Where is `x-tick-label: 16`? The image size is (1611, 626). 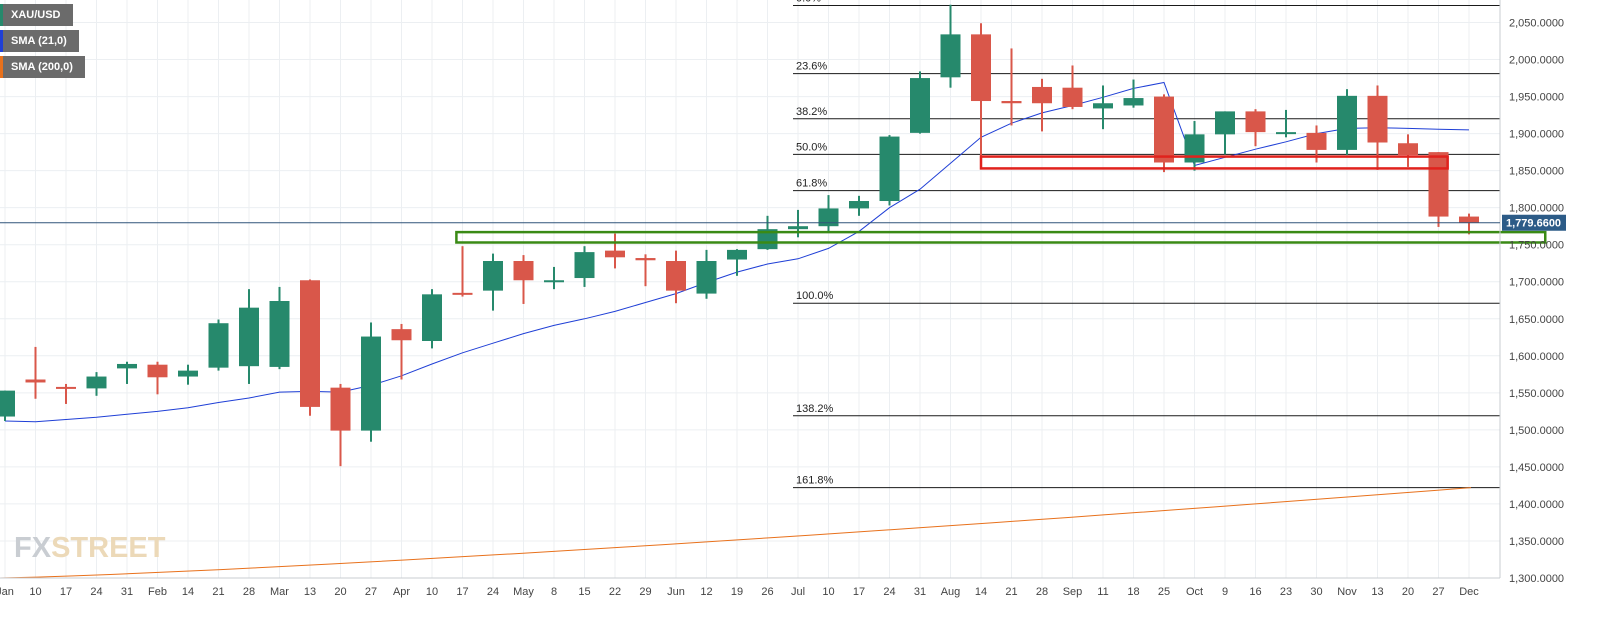 x-tick-label: 16 is located at coordinates (1255, 592).